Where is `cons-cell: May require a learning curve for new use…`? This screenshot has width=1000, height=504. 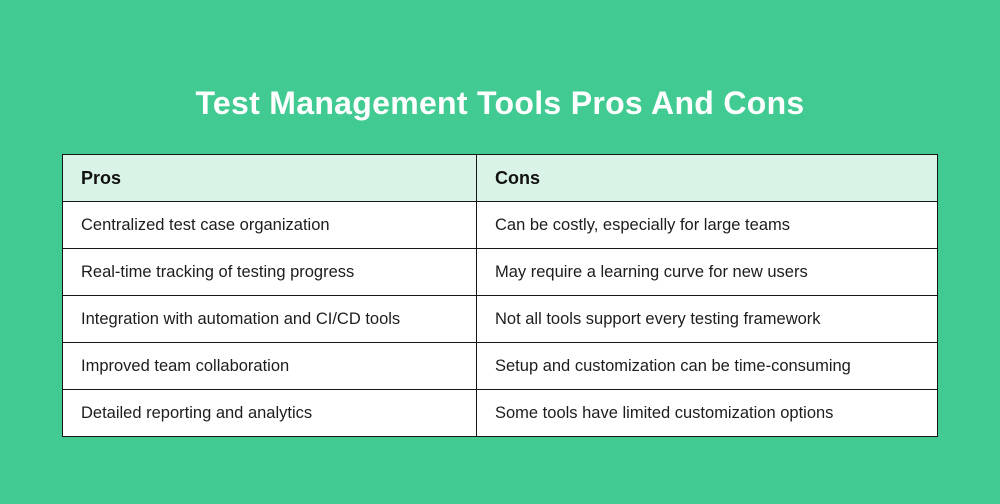 cons-cell: May require a learning curve for new use… is located at coordinates (707, 272).